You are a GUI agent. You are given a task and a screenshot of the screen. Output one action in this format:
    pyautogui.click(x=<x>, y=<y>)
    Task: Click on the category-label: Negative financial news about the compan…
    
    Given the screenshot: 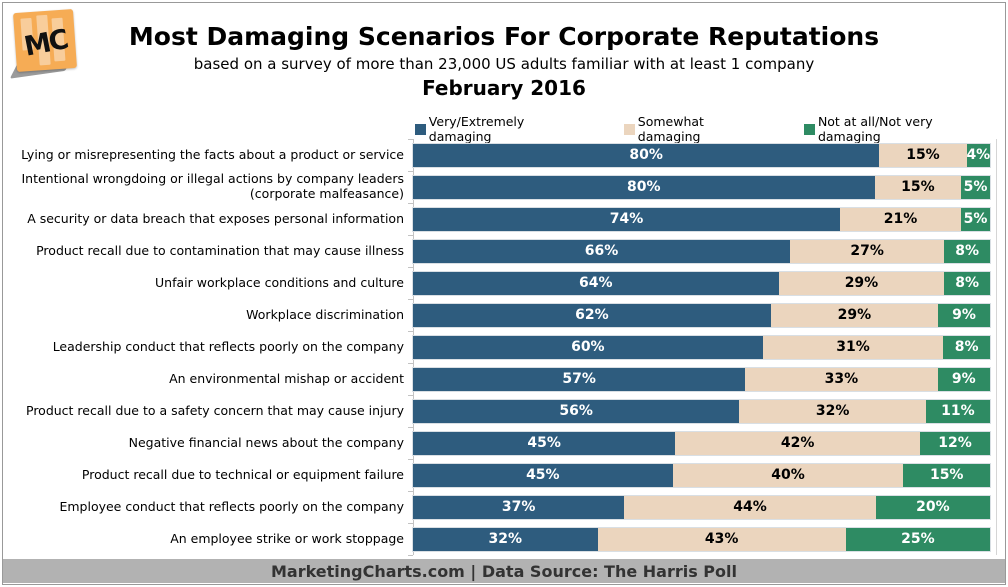 What is the action you would take?
    pyautogui.click(x=266, y=442)
    